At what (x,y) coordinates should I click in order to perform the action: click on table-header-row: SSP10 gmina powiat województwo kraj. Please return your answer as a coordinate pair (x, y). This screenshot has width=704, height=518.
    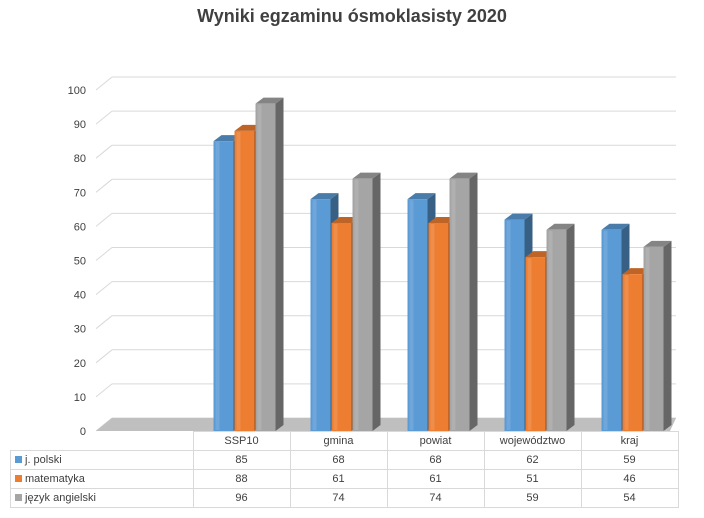
    Looking at the image, I should click on (344, 441).